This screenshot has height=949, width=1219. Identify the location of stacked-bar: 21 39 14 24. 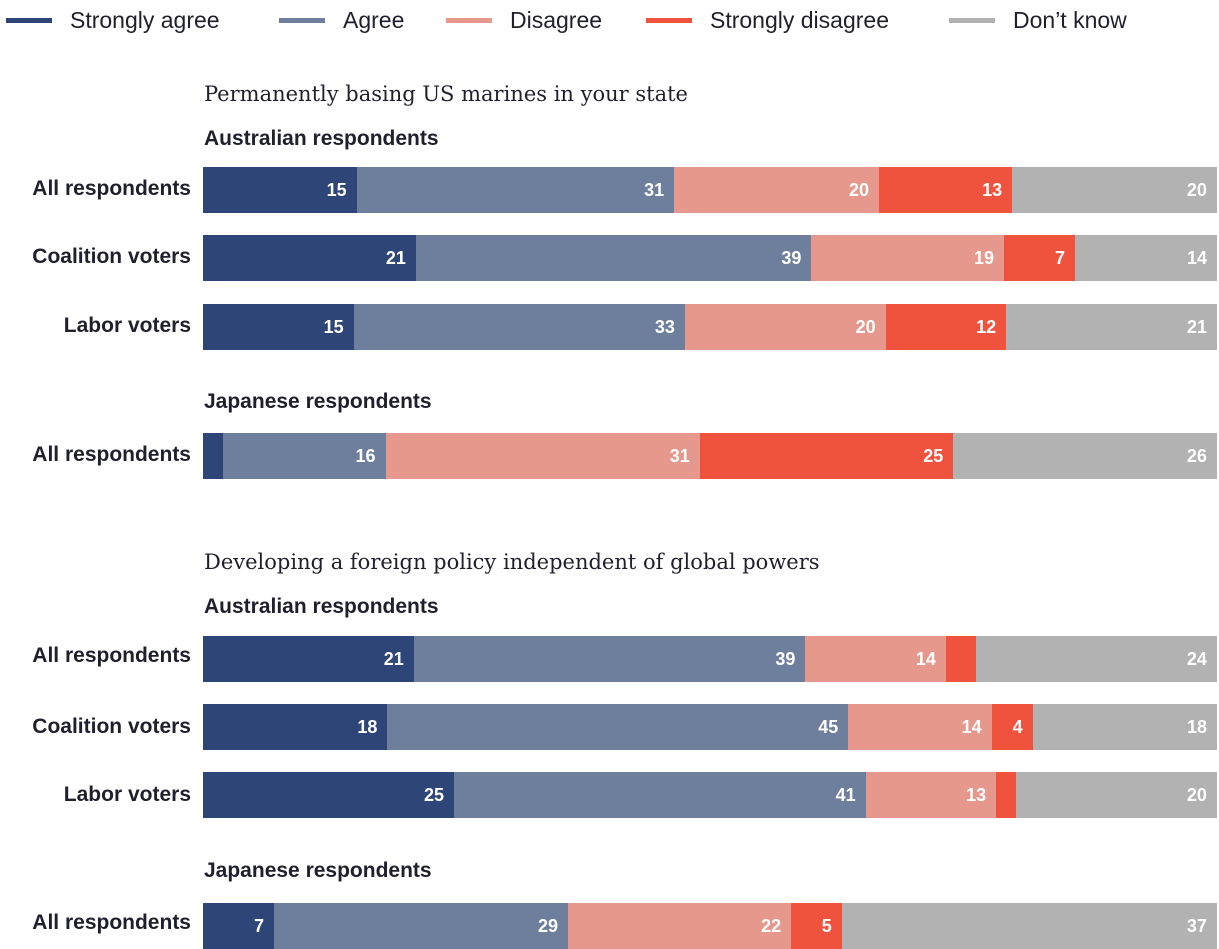
(710, 659).